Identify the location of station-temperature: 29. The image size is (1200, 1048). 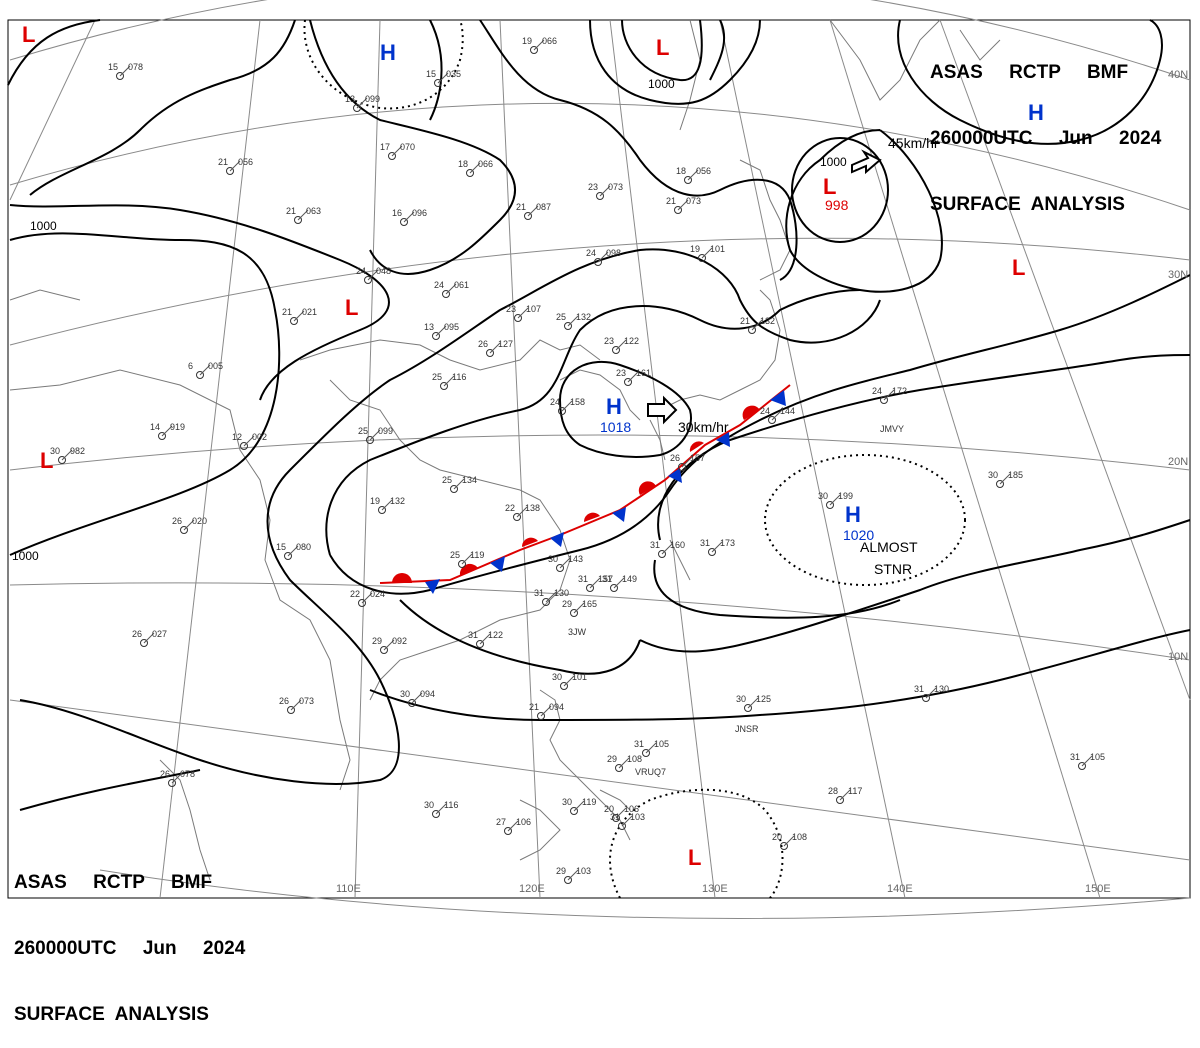
(612, 759).